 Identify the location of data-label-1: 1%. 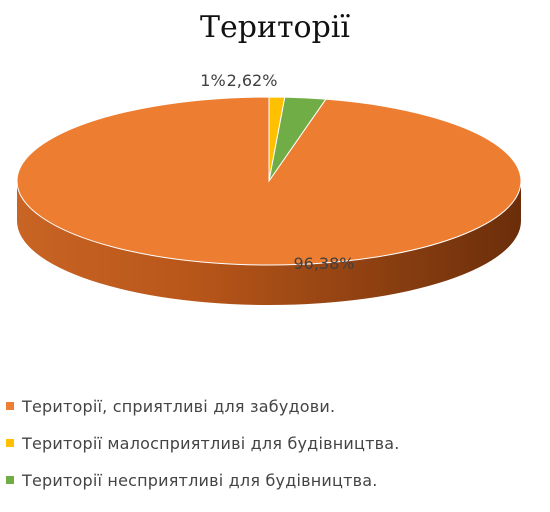
(212, 80).